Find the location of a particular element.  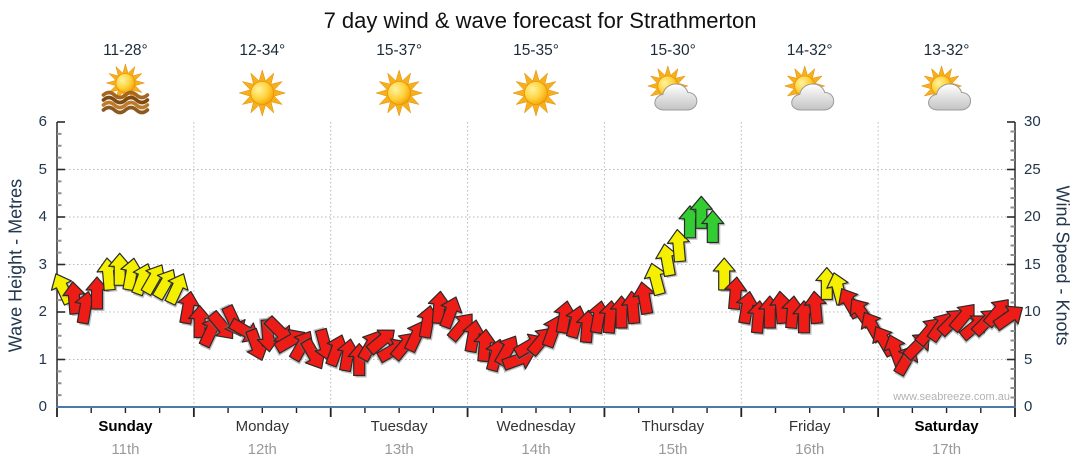

weekday-label: Monday is located at coordinates (262, 426).